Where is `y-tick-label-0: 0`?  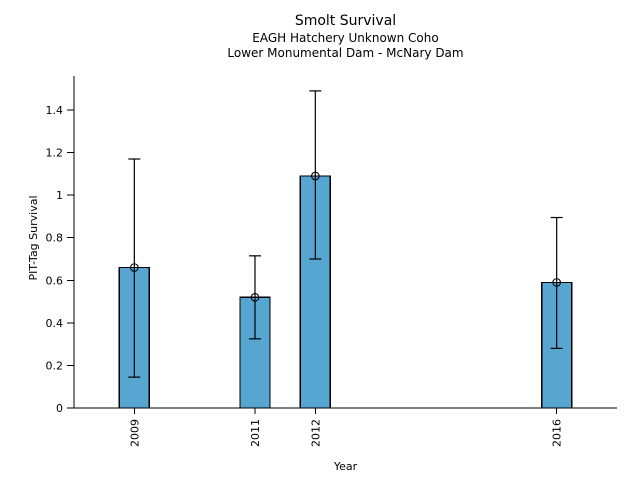 y-tick-label-0: 0 is located at coordinates (59, 408).